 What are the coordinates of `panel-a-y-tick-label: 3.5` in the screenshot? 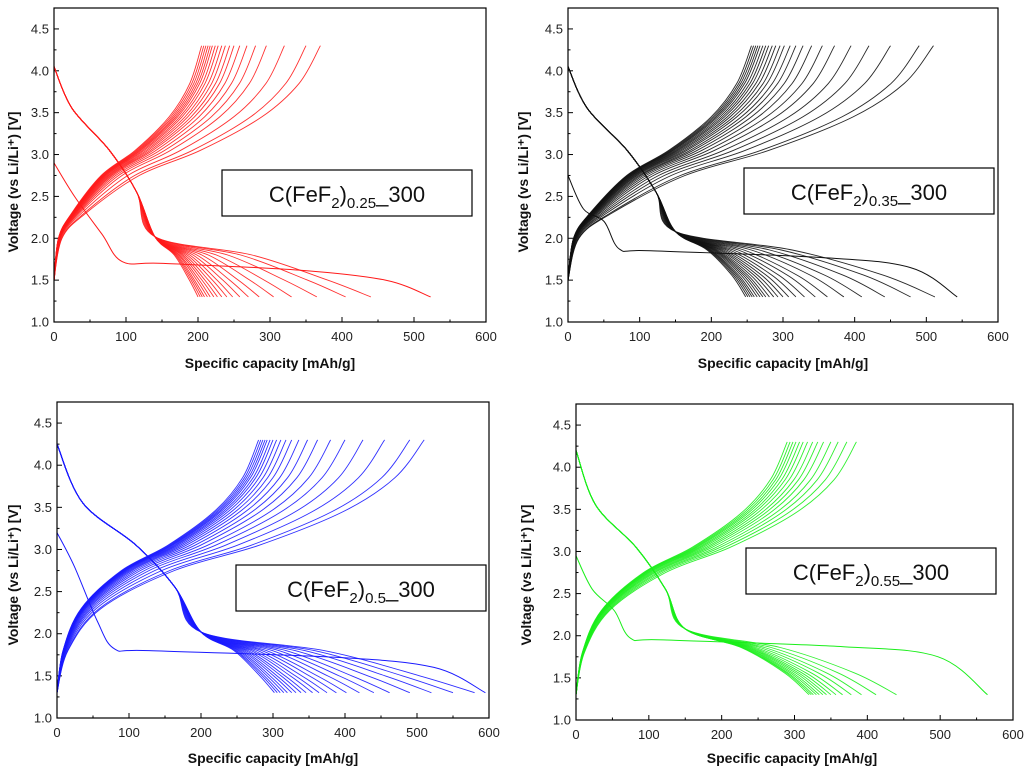 It's located at (40, 112).